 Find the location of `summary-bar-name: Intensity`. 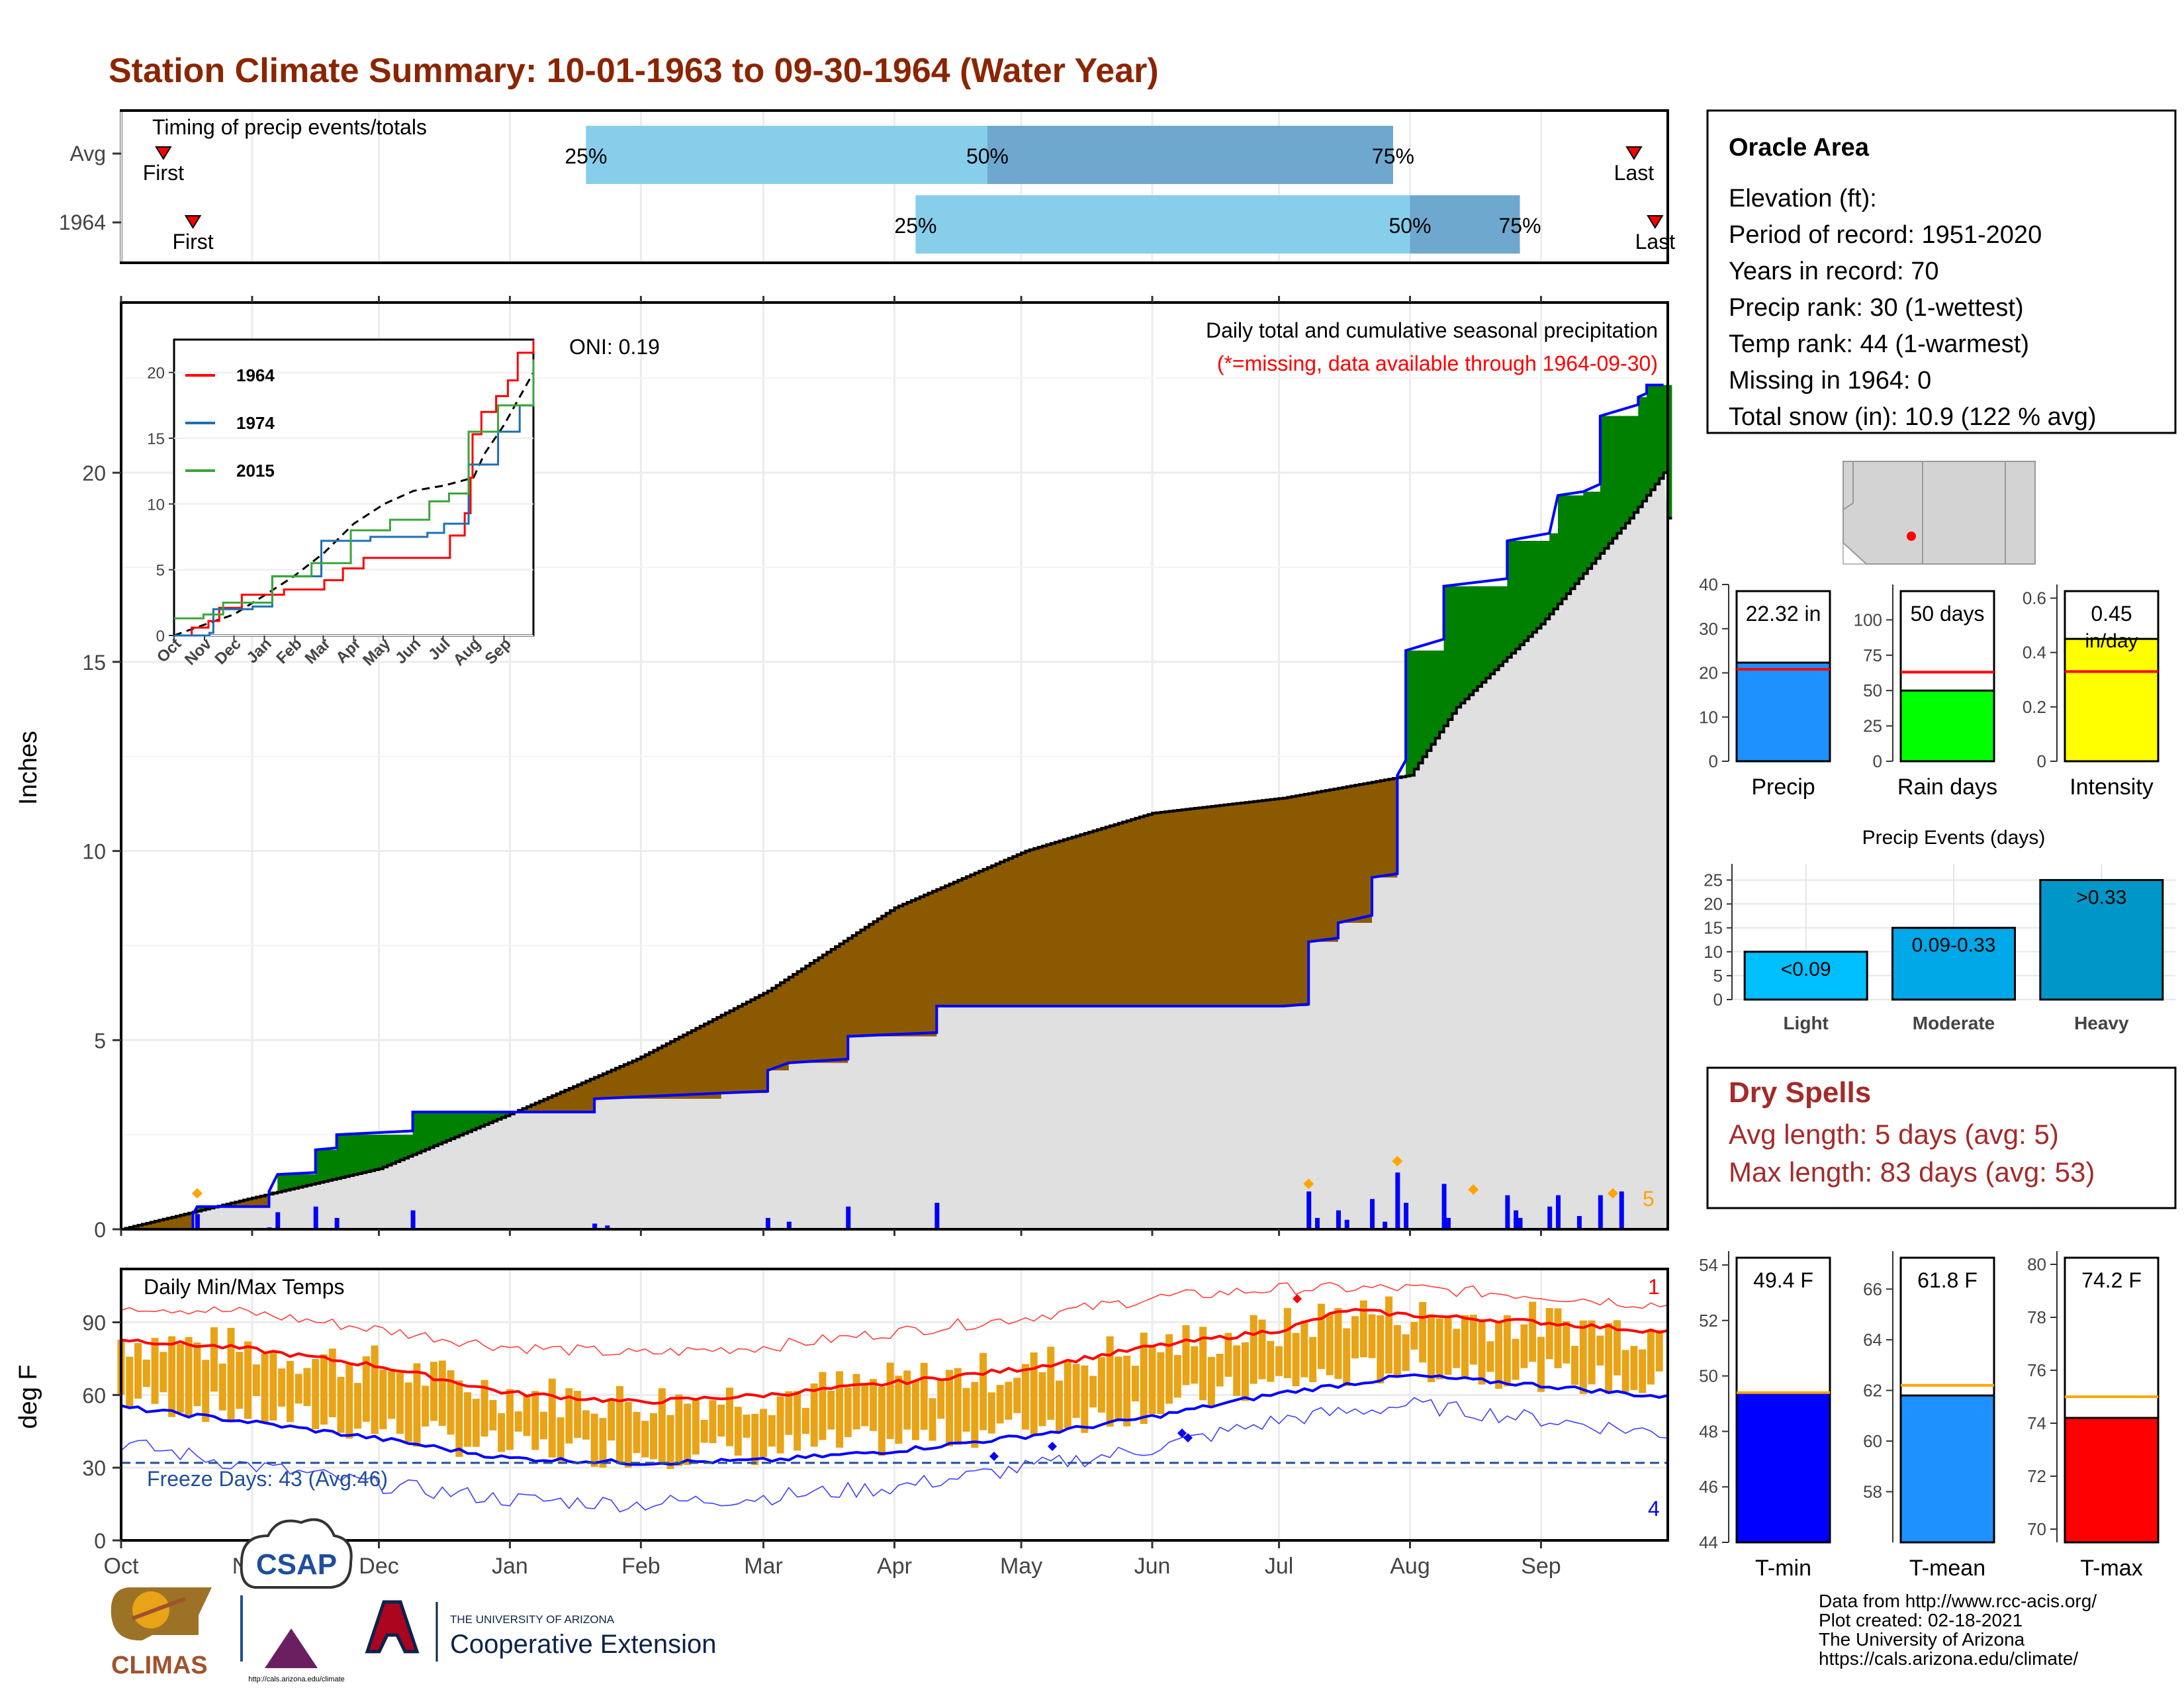

summary-bar-name: Intensity is located at coordinates (2112, 787).